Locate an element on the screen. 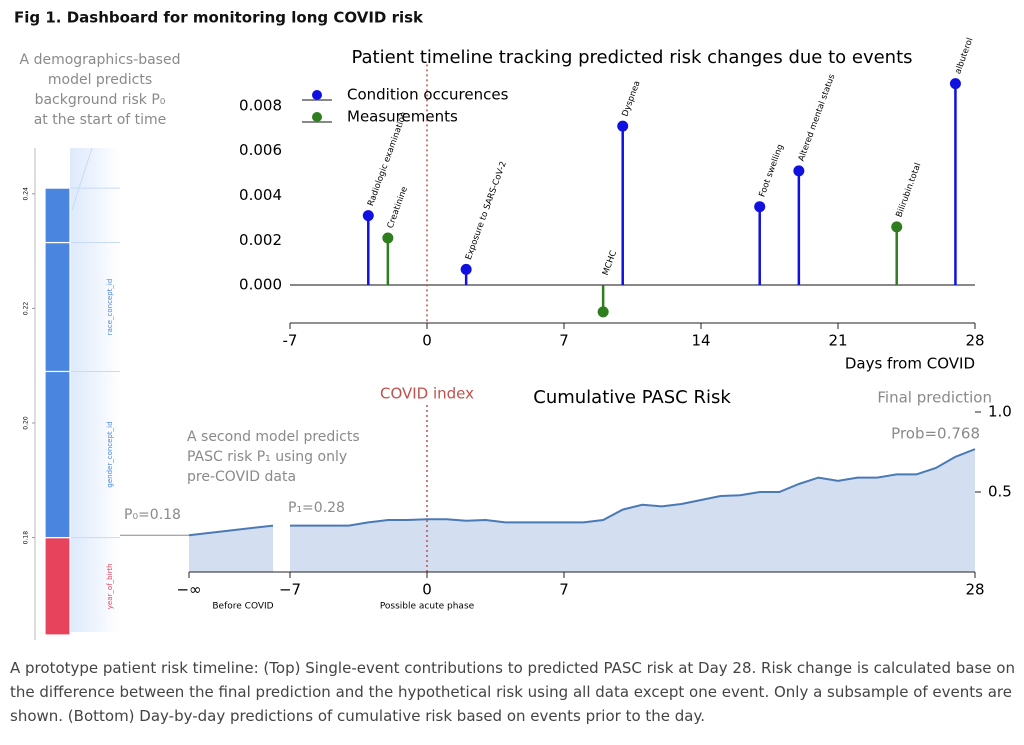  annotation: Possible acute phase is located at coordinates (427, 607).